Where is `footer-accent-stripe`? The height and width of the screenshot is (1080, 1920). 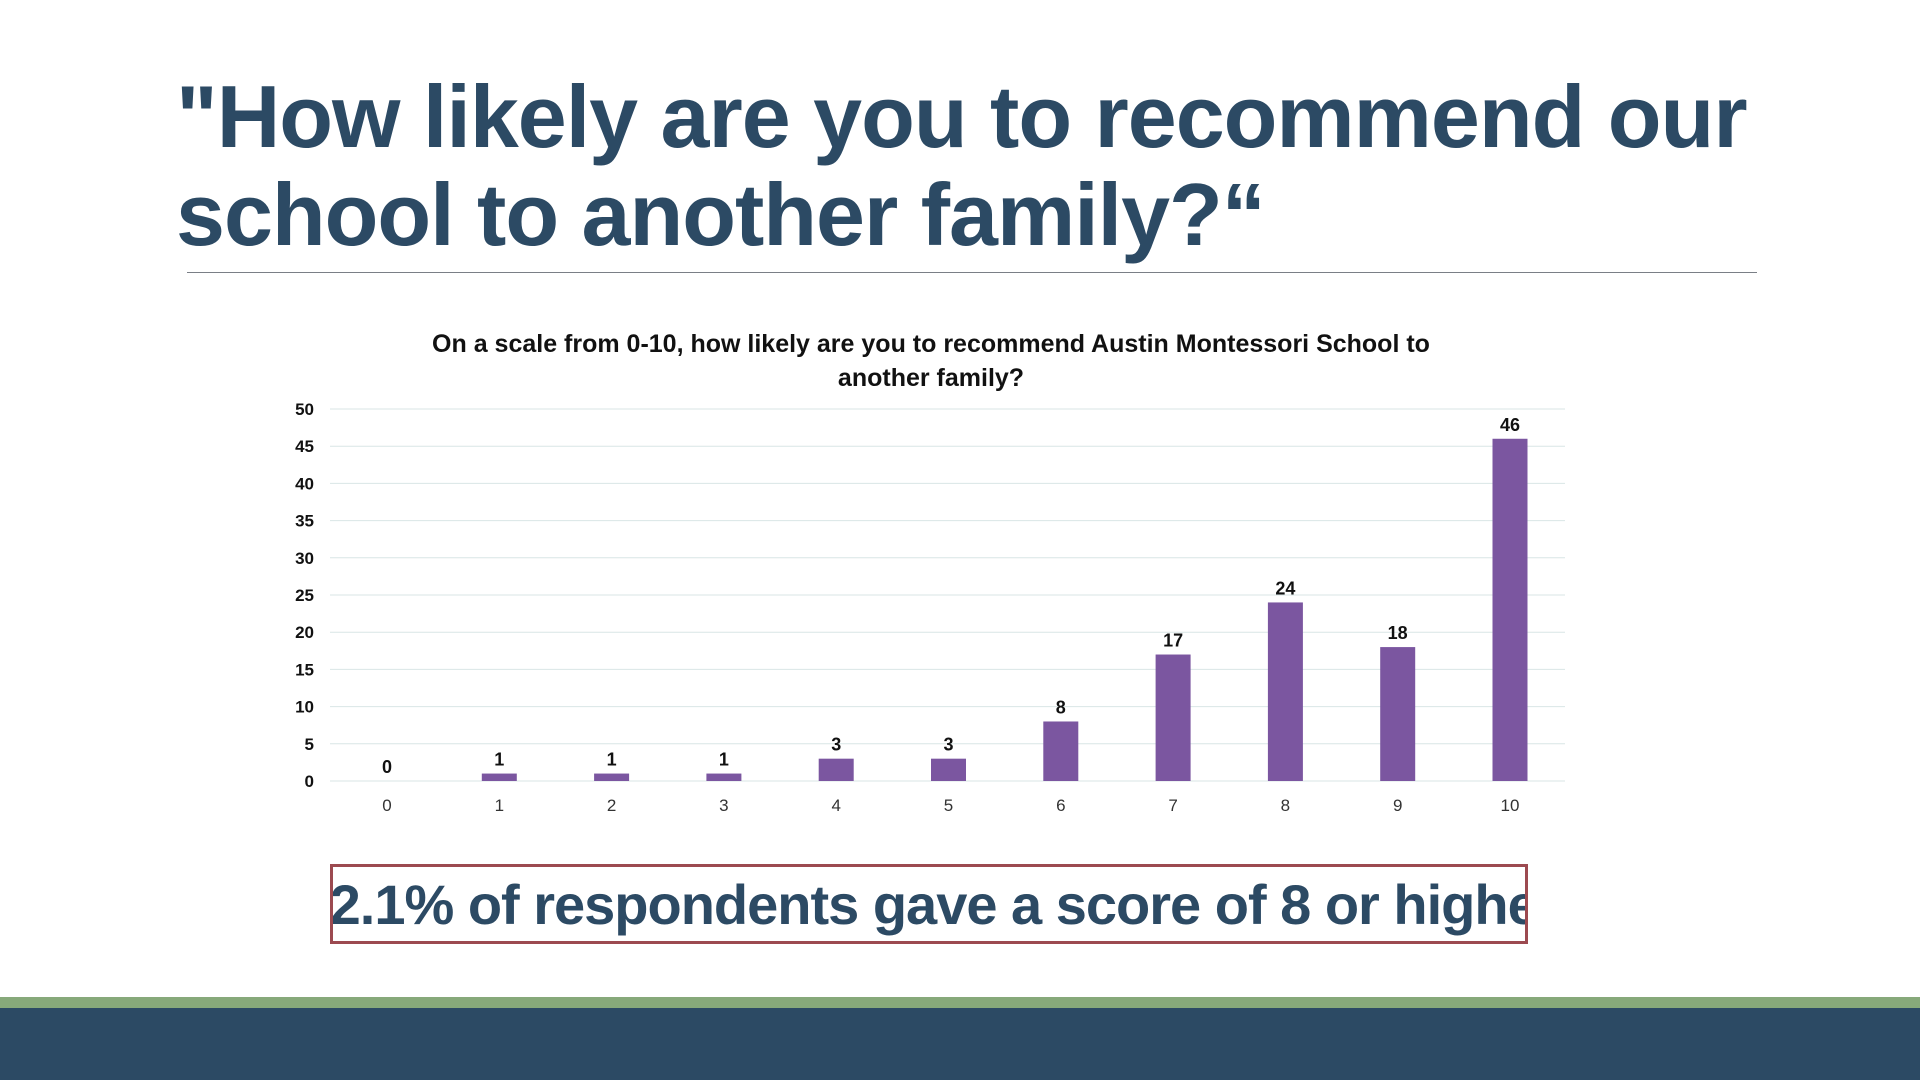
footer-accent-stripe is located at coordinates (960, 1002).